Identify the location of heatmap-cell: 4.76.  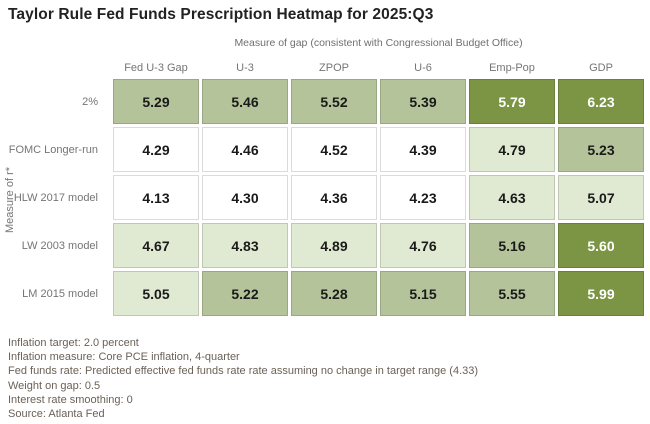
(423, 245).